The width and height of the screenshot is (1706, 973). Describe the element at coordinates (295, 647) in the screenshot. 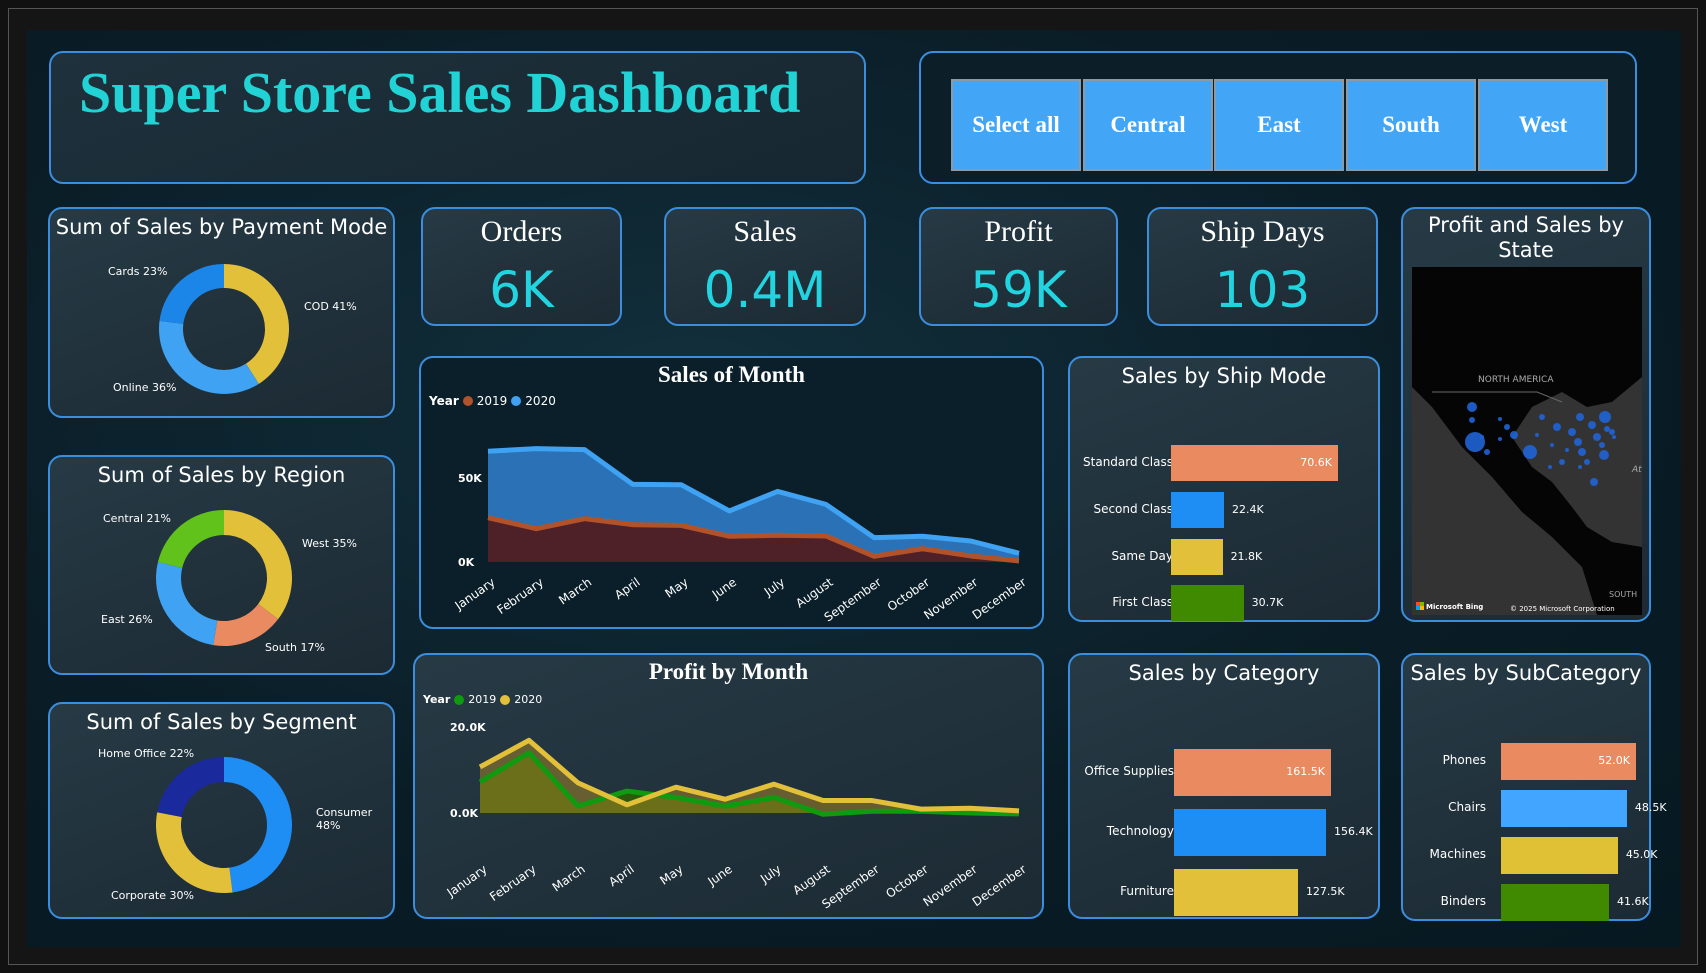

I see `slice-label: South 17%` at that location.